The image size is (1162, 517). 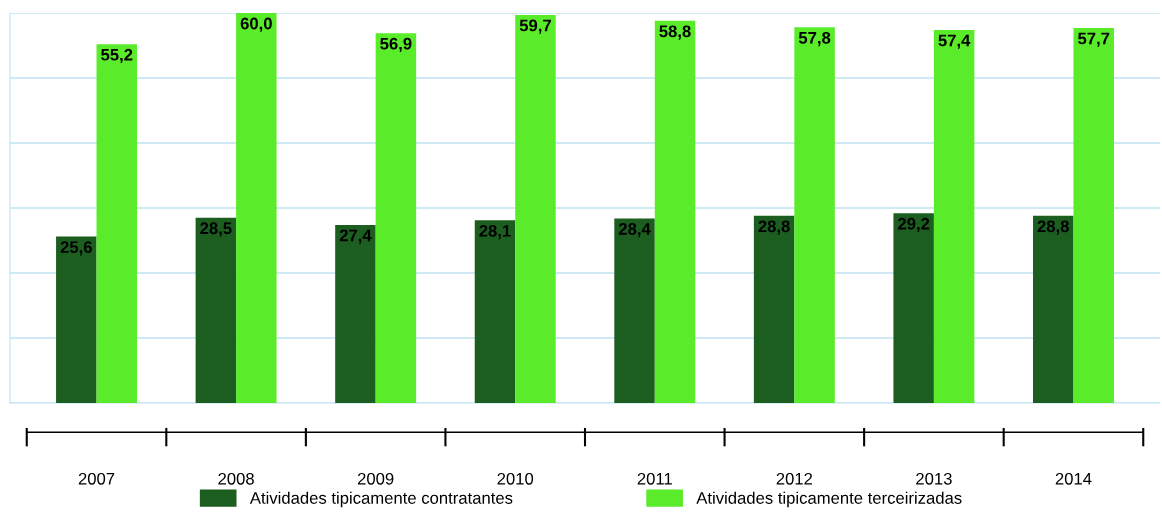 What do you see at coordinates (495, 232) in the screenshot?
I see `data-label: 28,1` at bounding box center [495, 232].